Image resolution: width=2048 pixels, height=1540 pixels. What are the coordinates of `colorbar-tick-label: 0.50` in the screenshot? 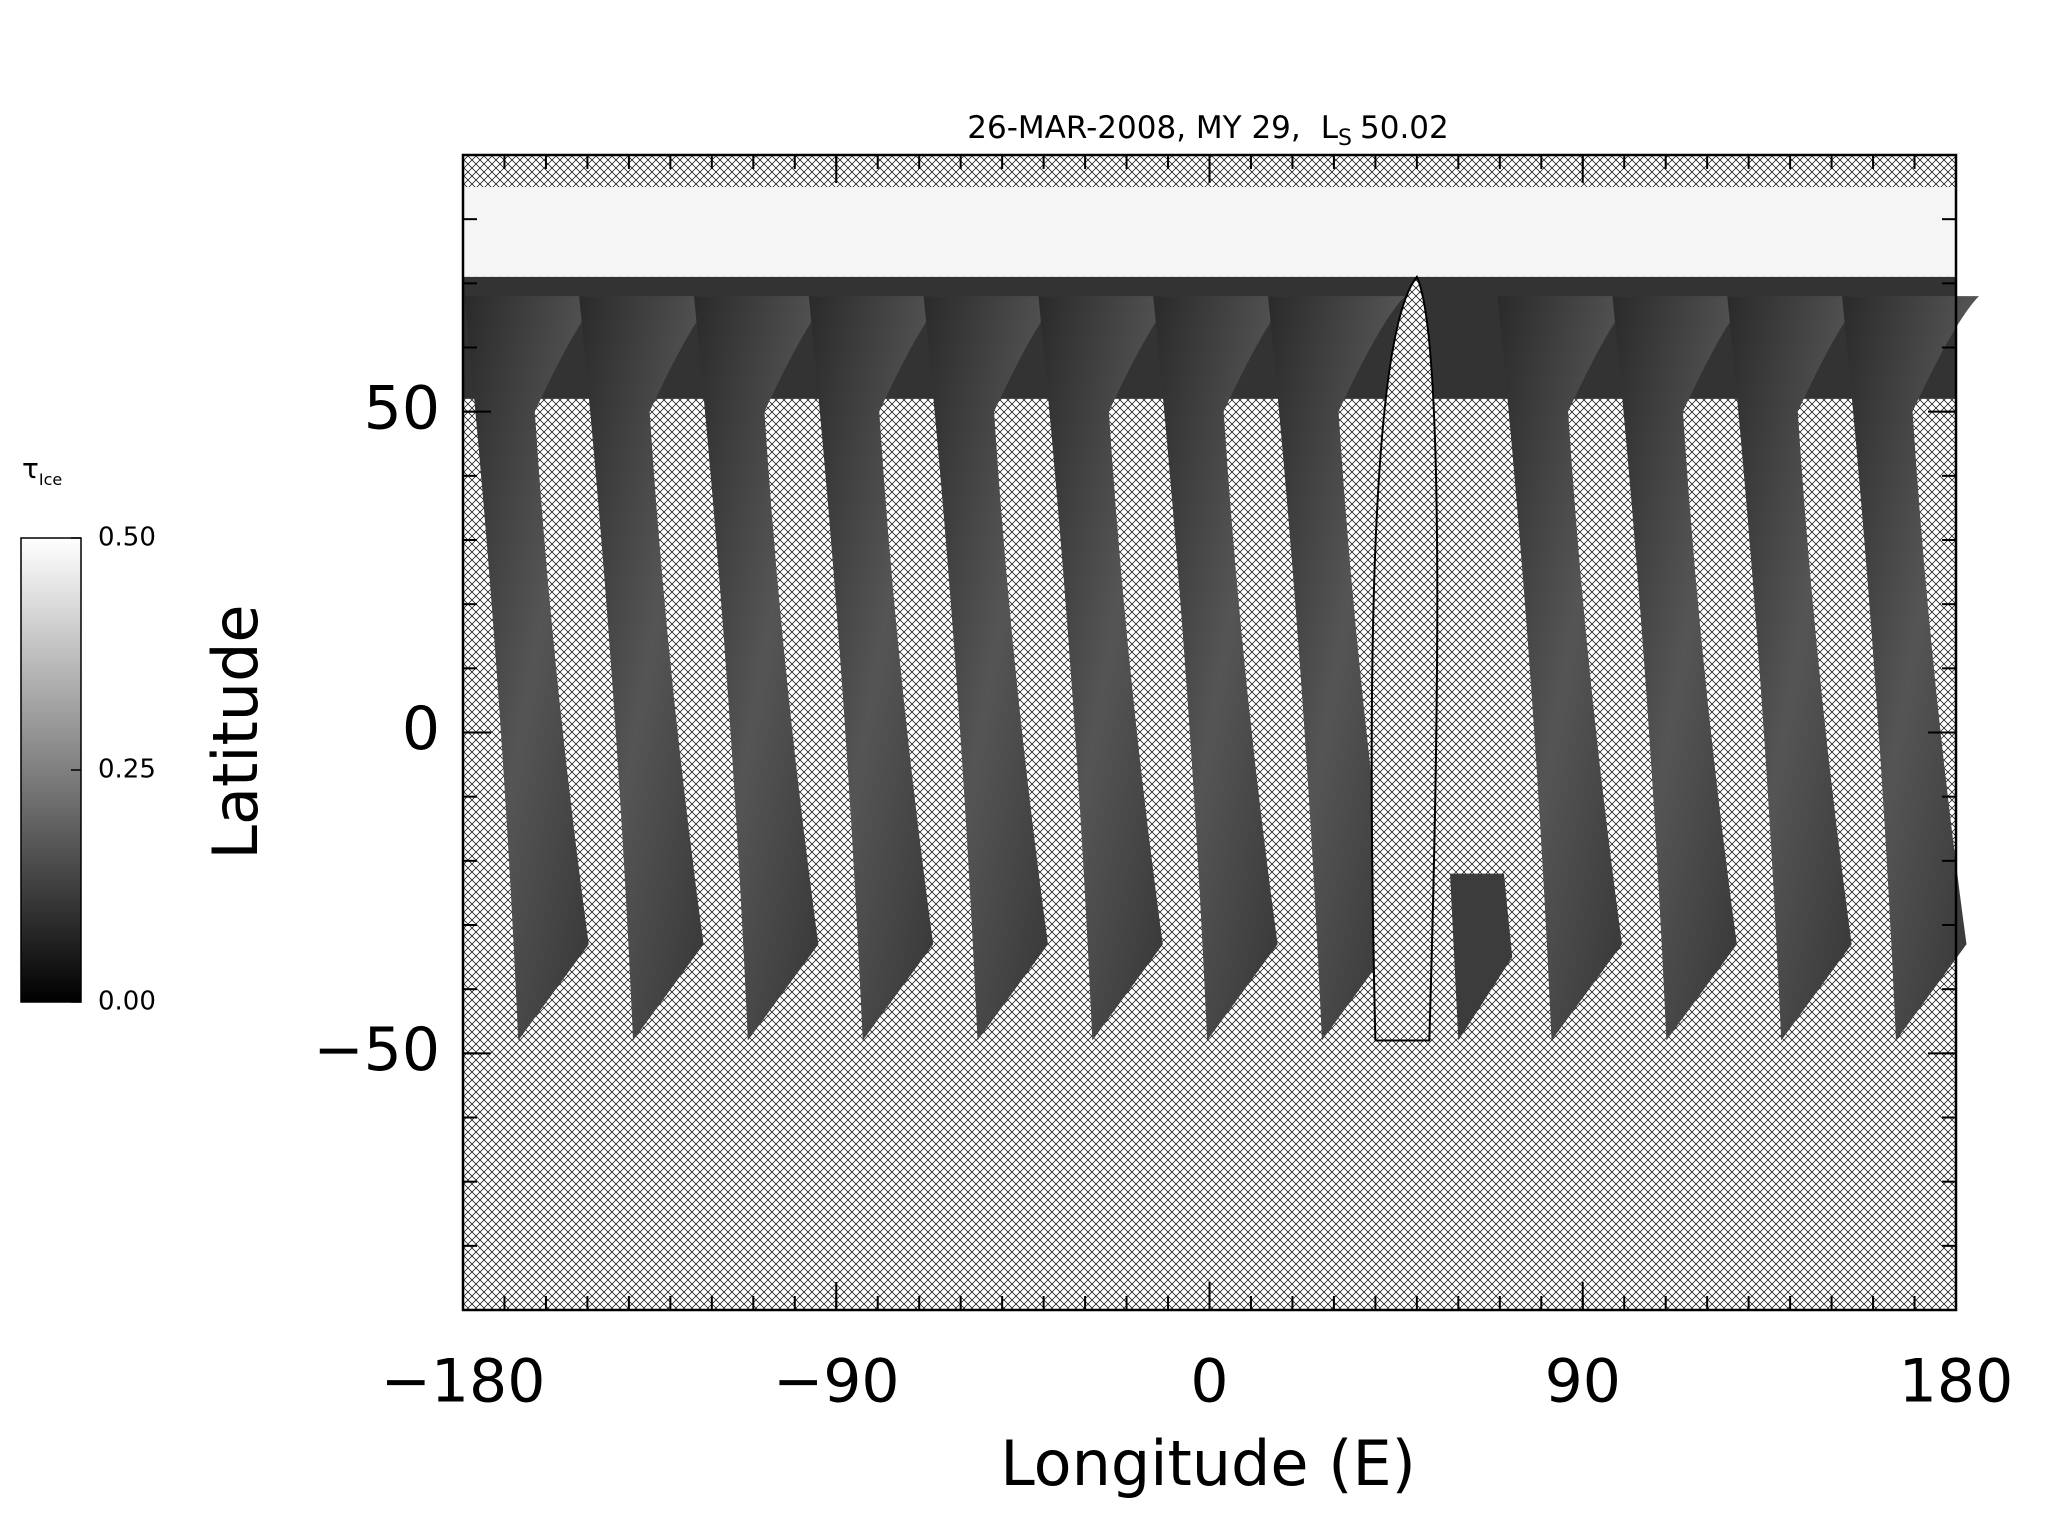 It's located at (127, 538).